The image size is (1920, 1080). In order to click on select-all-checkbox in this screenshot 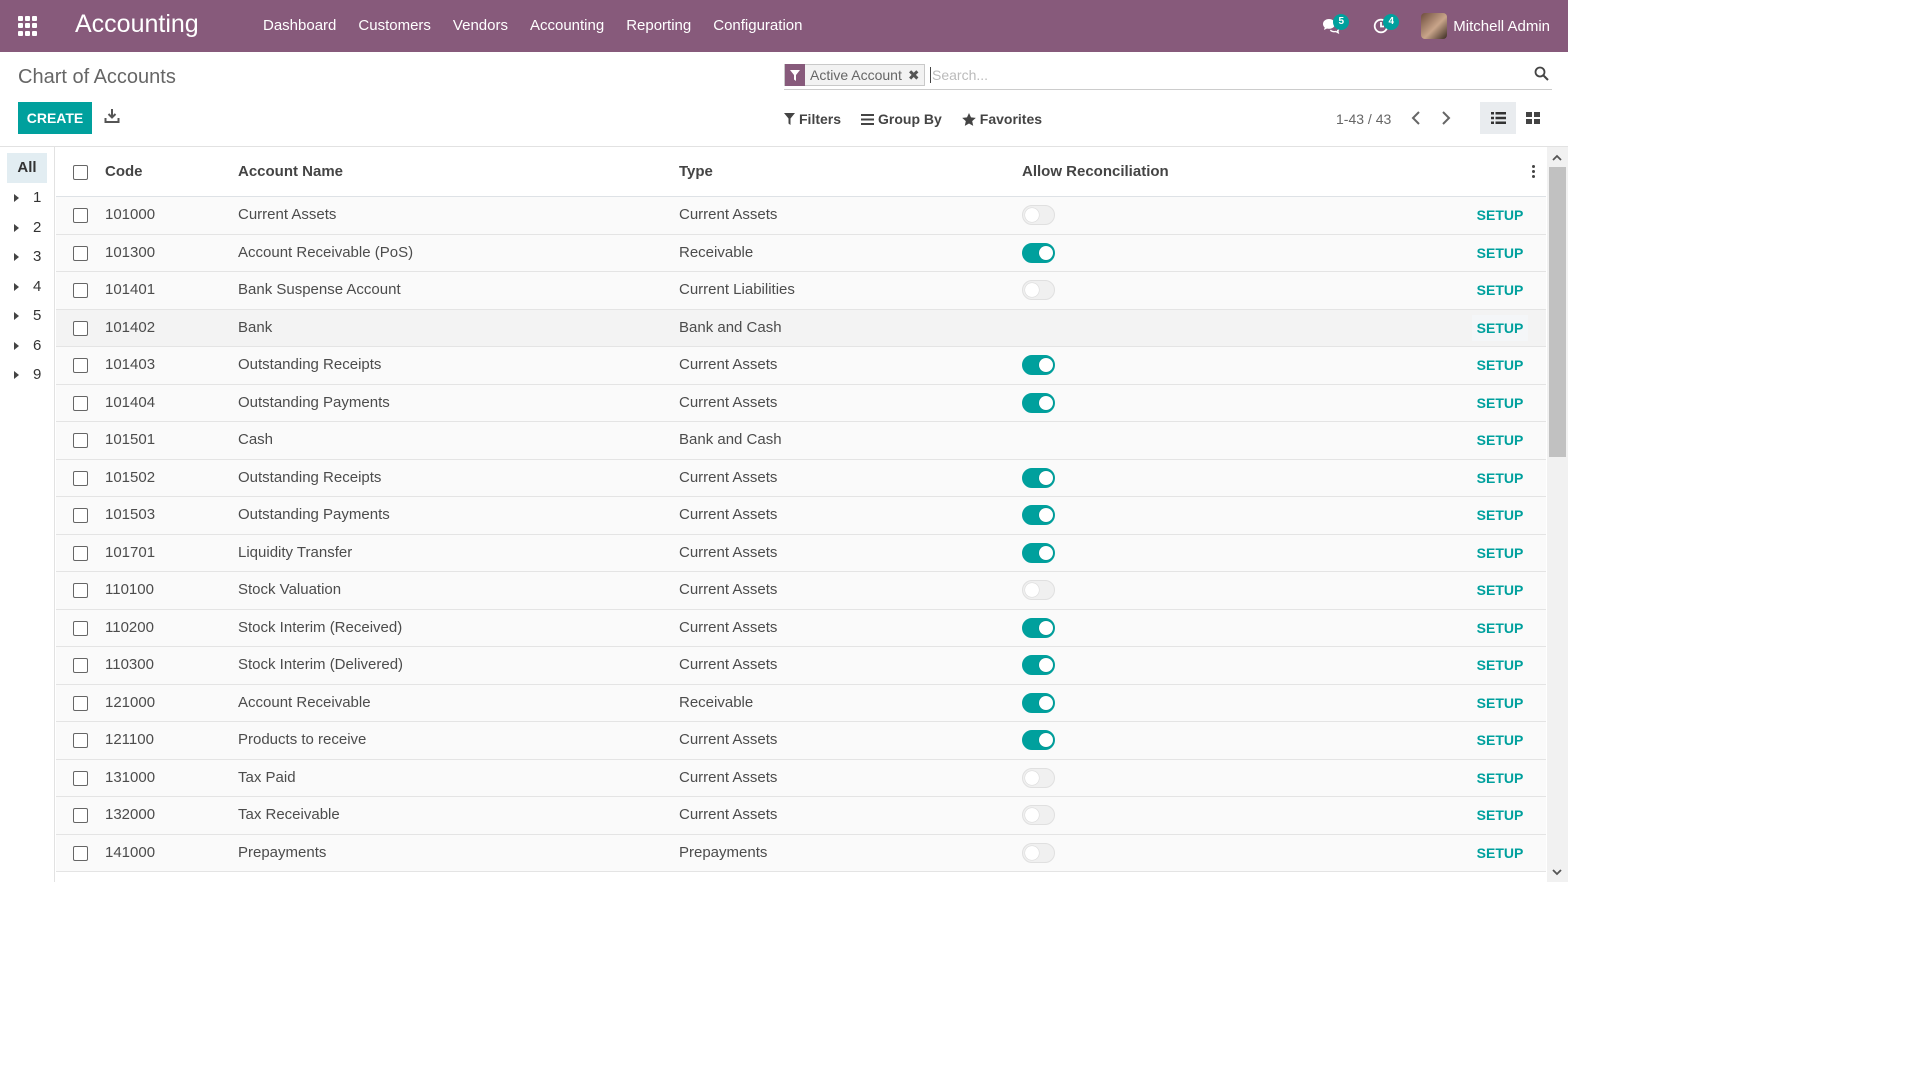, I will do `click(80, 172)`.